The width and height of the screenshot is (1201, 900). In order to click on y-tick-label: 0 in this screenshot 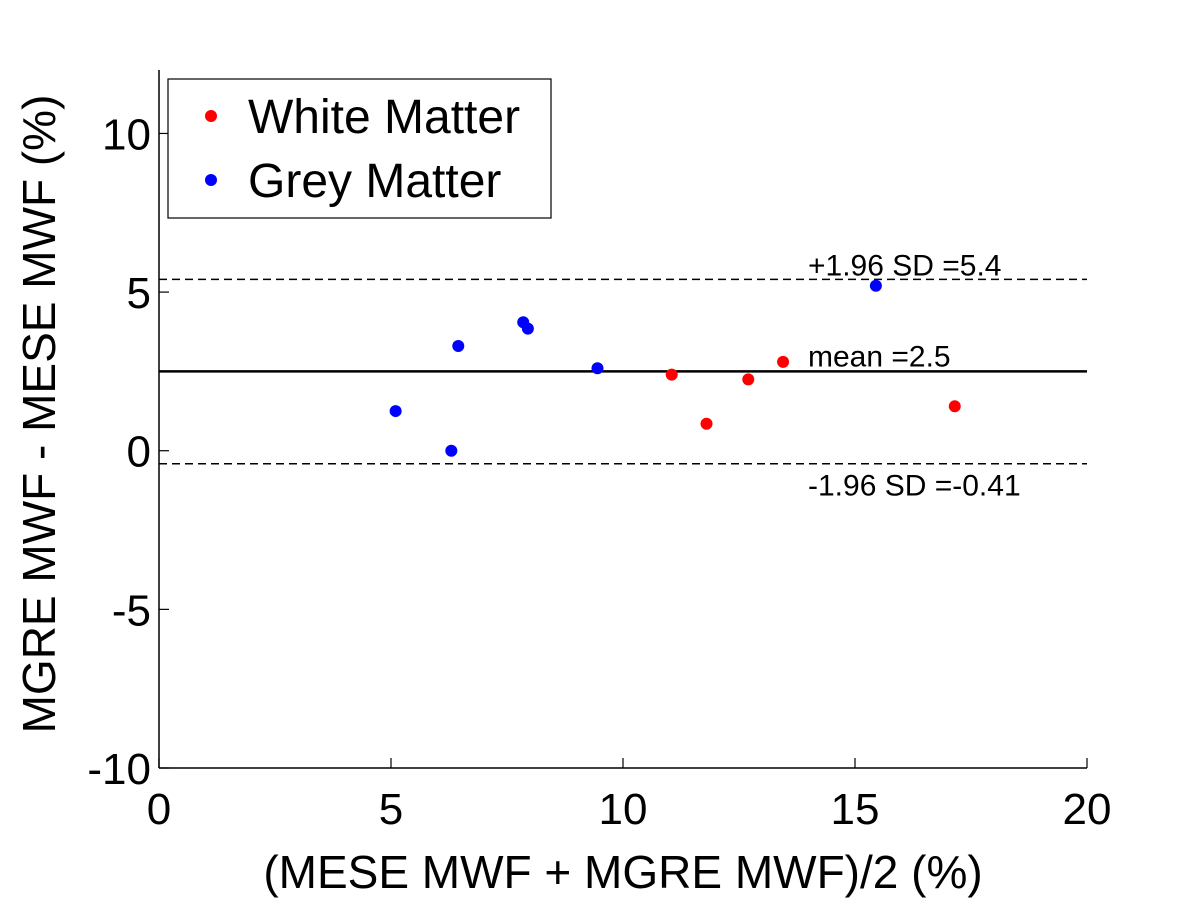, I will do `click(139, 452)`.